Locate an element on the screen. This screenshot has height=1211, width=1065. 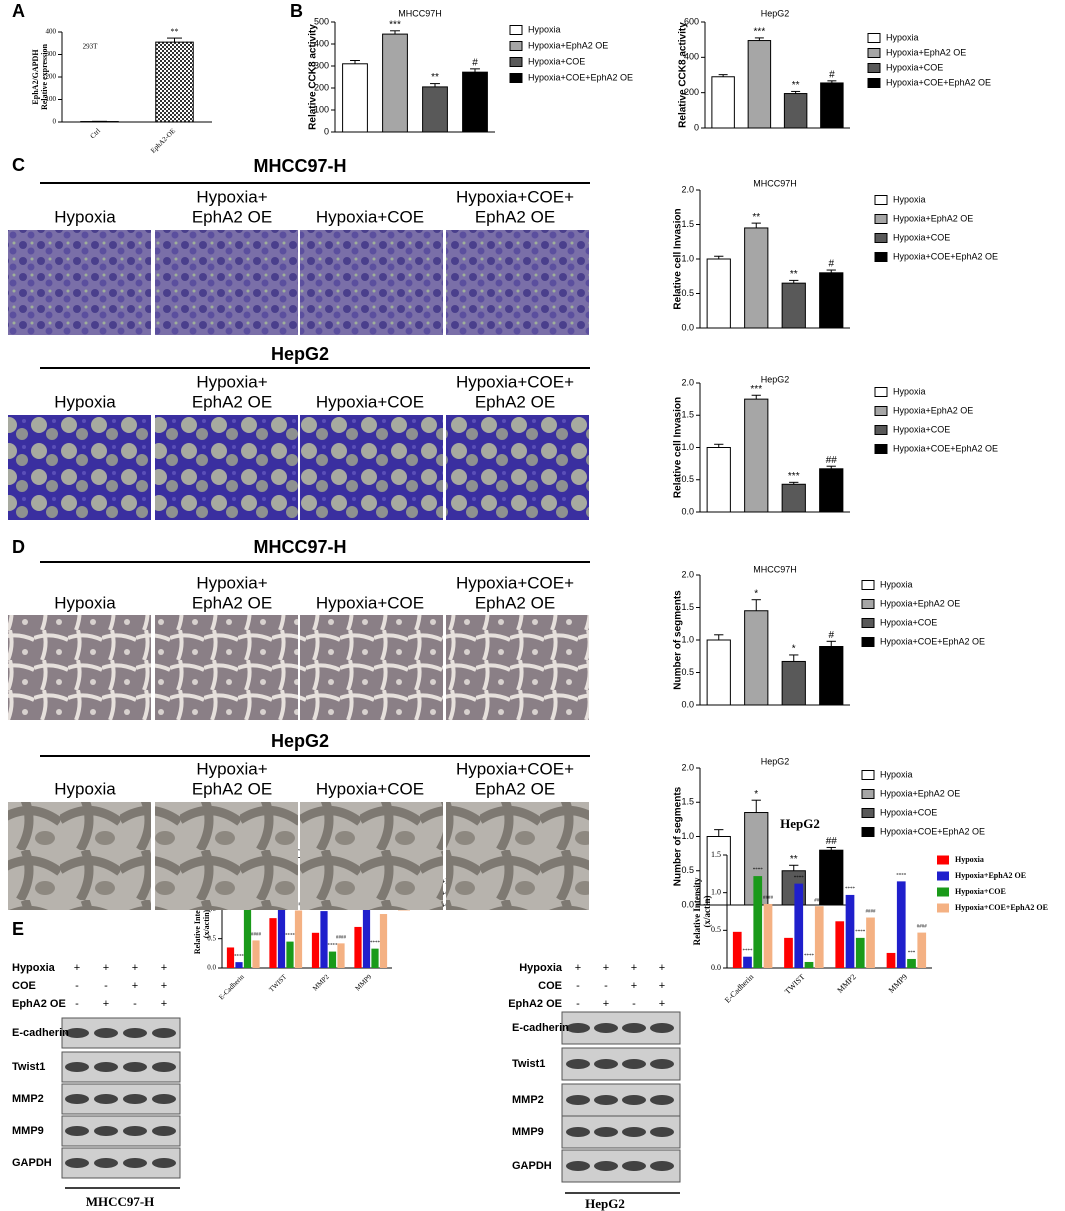
y-tick-label: 600 is located at coordinates (691, 21).